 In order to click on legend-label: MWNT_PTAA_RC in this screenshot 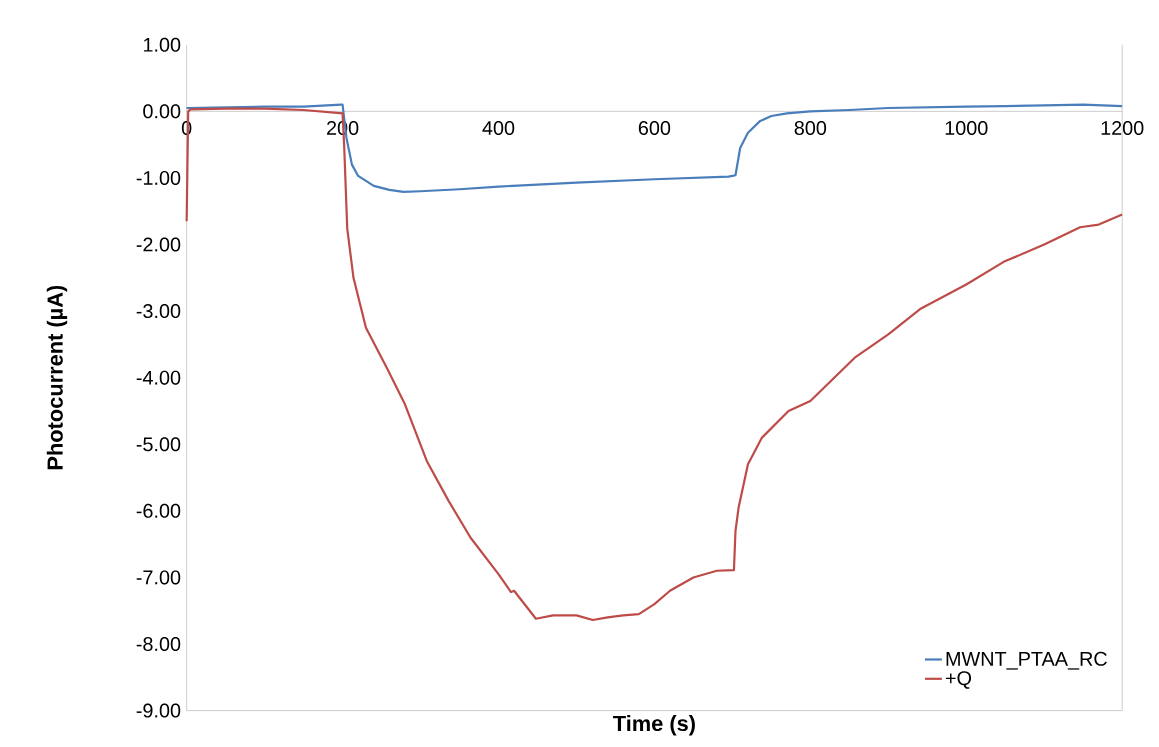, I will do `click(1026, 660)`.